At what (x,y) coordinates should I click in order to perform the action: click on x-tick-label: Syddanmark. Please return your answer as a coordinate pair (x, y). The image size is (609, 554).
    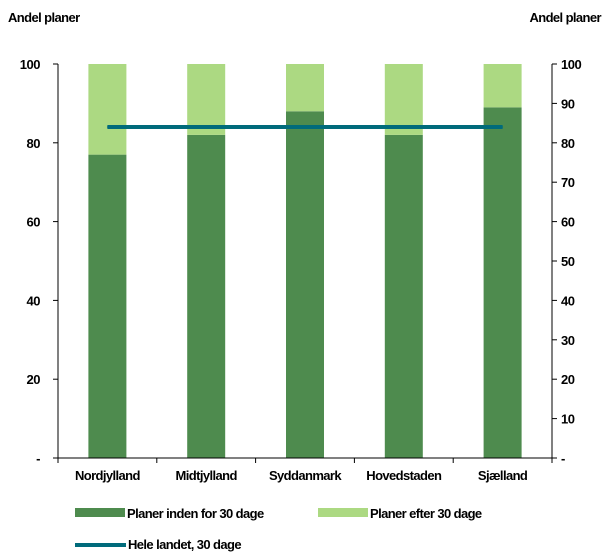
    Looking at the image, I should click on (305, 475).